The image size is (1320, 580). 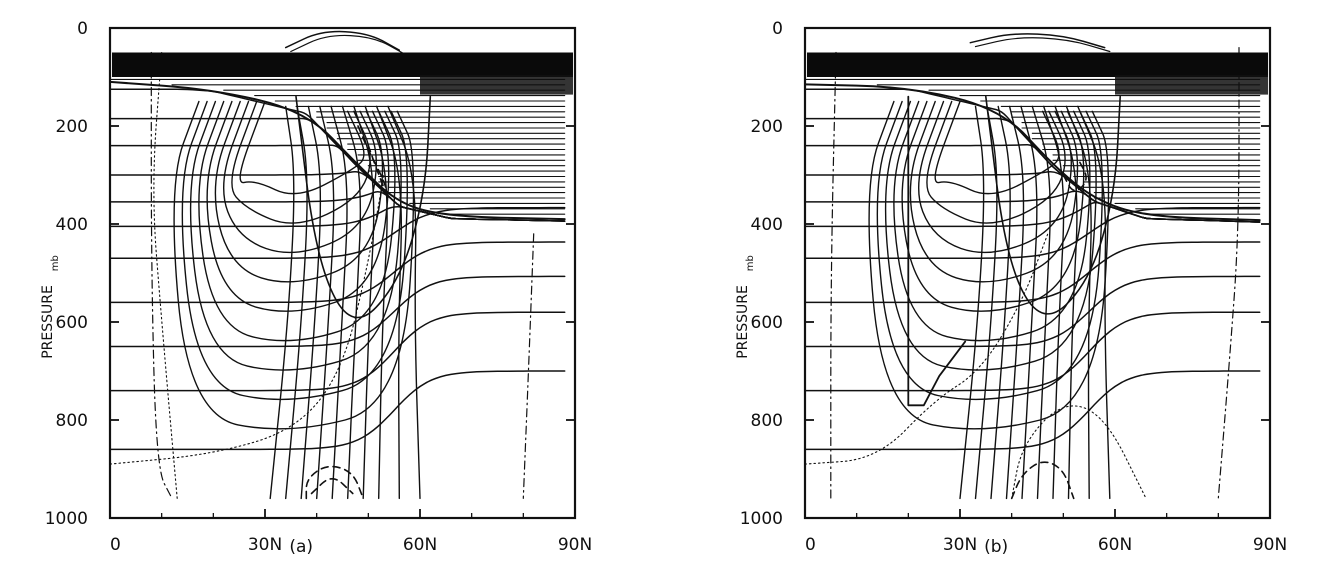 What do you see at coordinates (743, 322) in the screenshot?
I see `panel-b-y-axis-title: PRESSURE` at bounding box center [743, 322].